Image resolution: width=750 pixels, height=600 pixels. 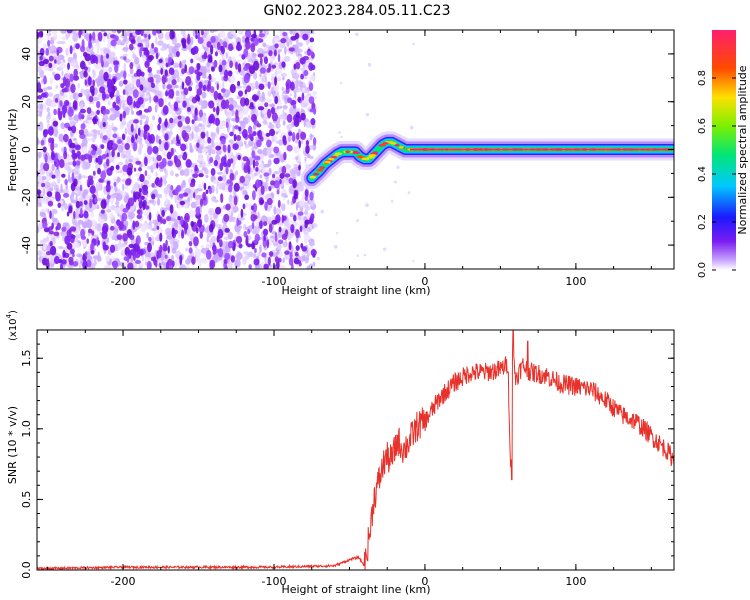 I want to click on snr-y-tick-label: 1.0, so click(x=26, y=429).